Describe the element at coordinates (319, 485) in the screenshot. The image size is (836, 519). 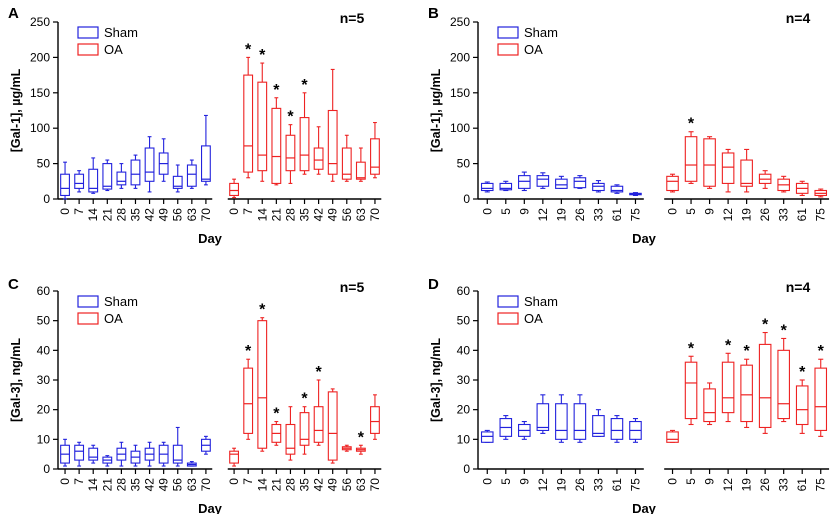
I see `x-tick-label: 42` at that location.